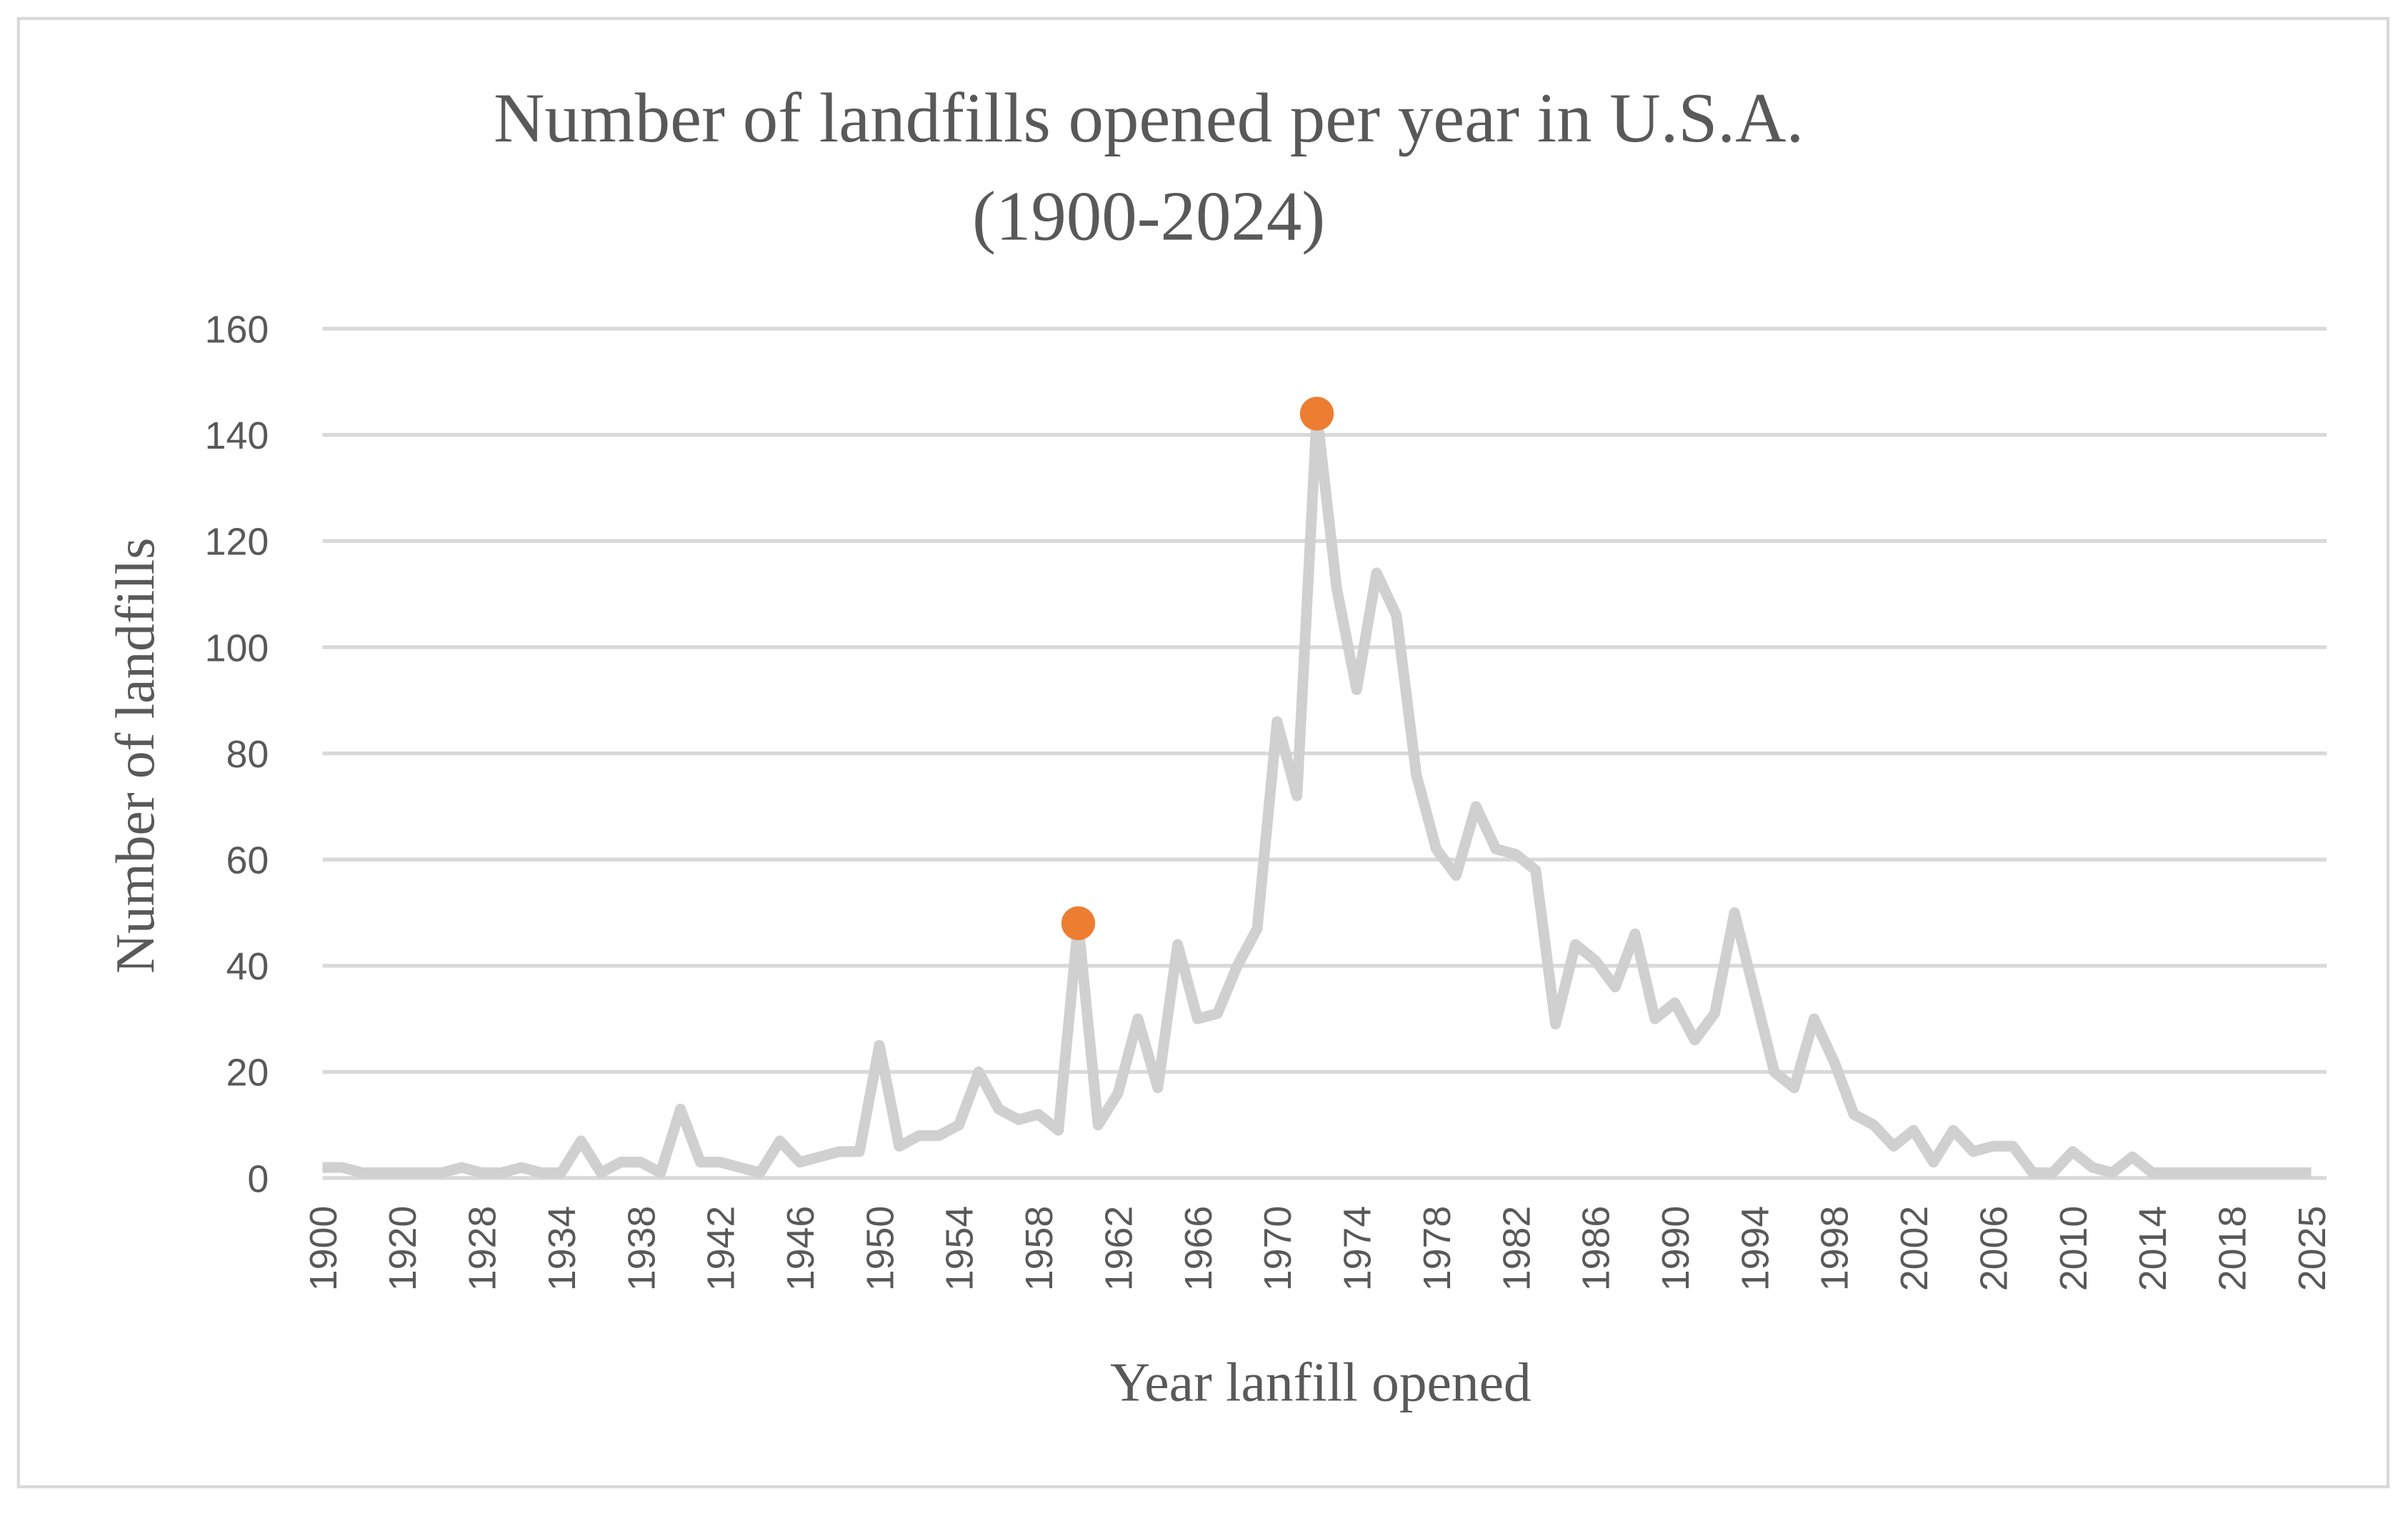  What do you see at coordinates (247, 1073) in the screenshot?
I see `y-tick-label: 20` at bounding box center [247, 1073].